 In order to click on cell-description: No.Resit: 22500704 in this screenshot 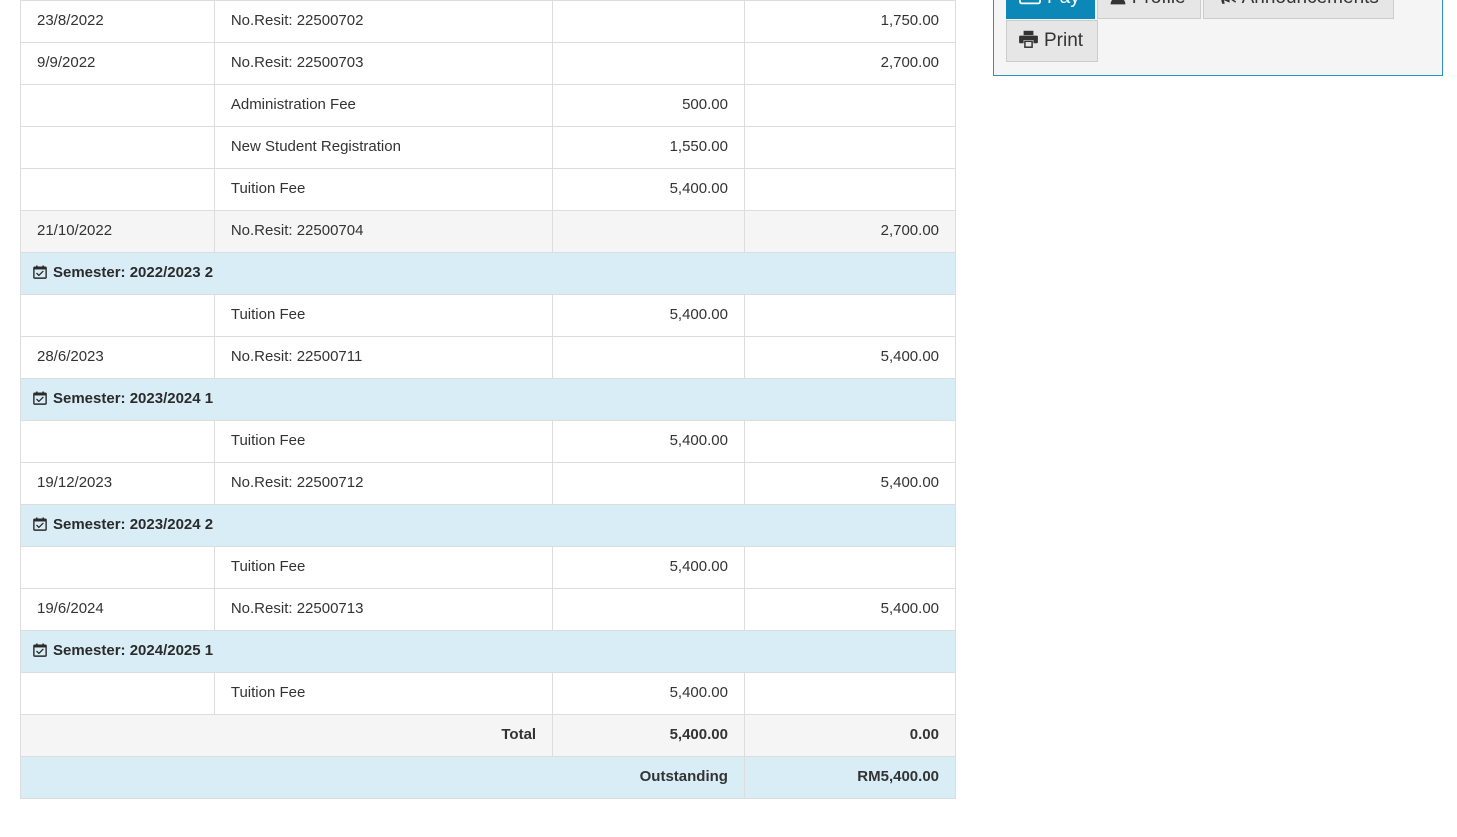, I will do `click(383, 231)`.